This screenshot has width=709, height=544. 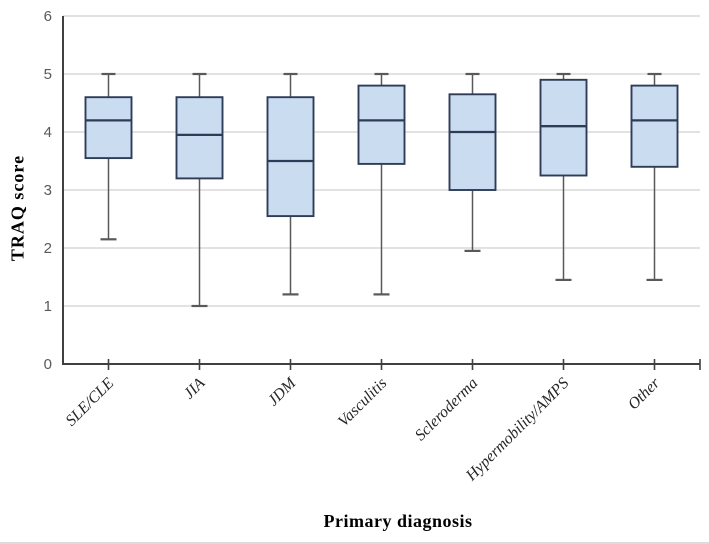 What do you see at coordinates (48, 16) in the screenshot?
I see `y-tick-label-6: 6` at bounding box center [48, 16].